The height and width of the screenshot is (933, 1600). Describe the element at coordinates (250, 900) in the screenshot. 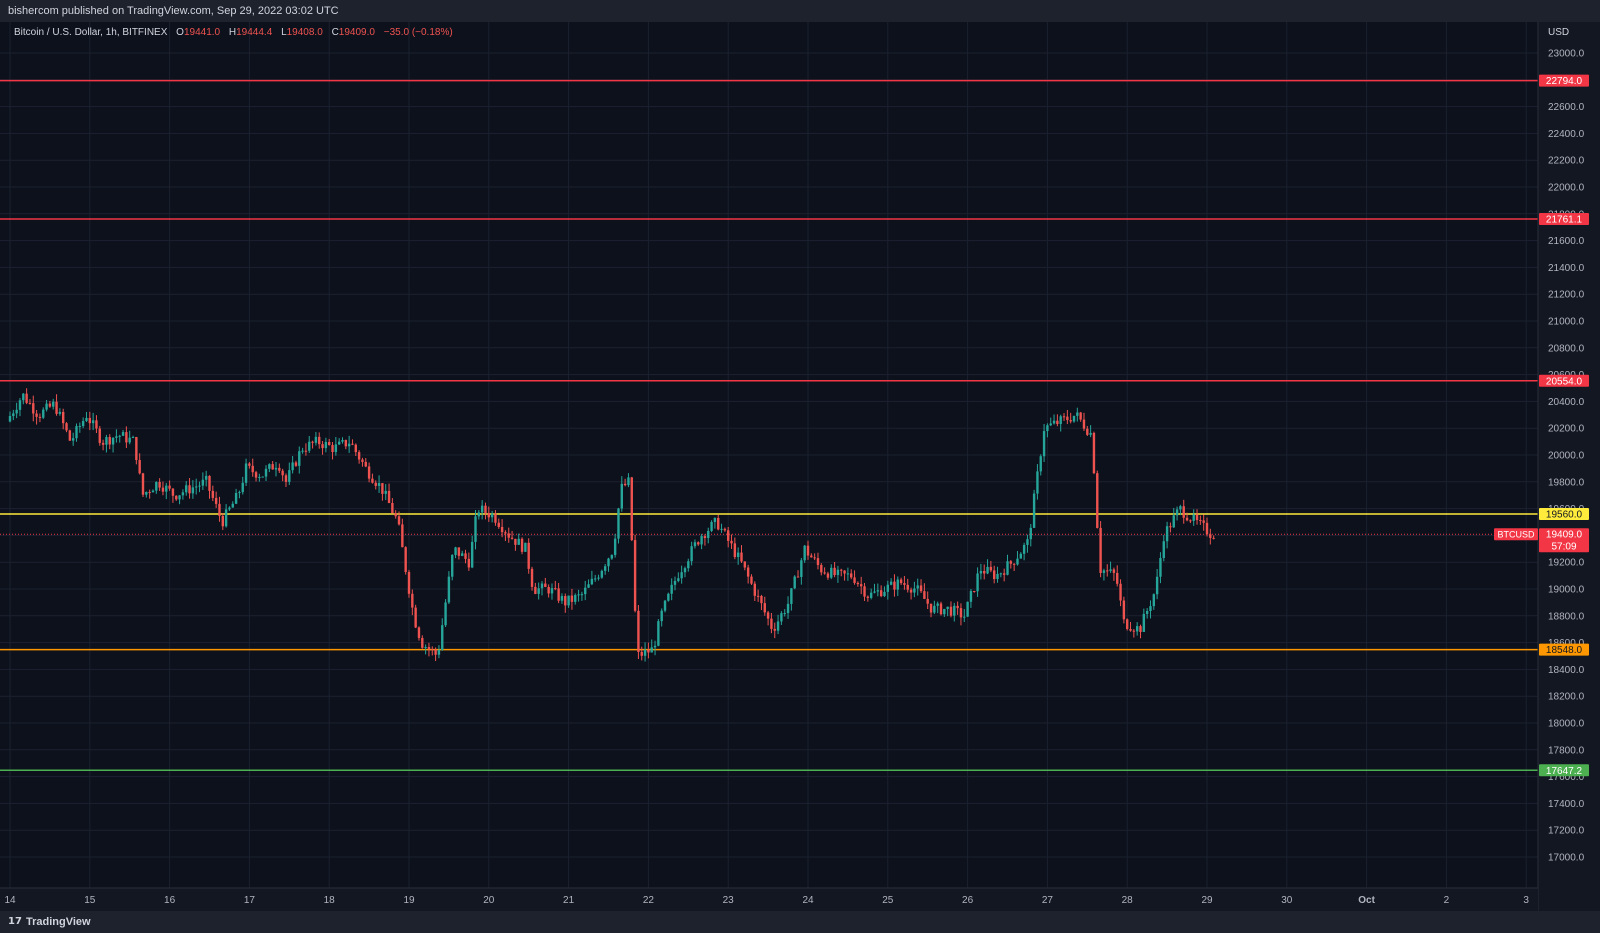

I see `time-tick-label: 17` at that location.